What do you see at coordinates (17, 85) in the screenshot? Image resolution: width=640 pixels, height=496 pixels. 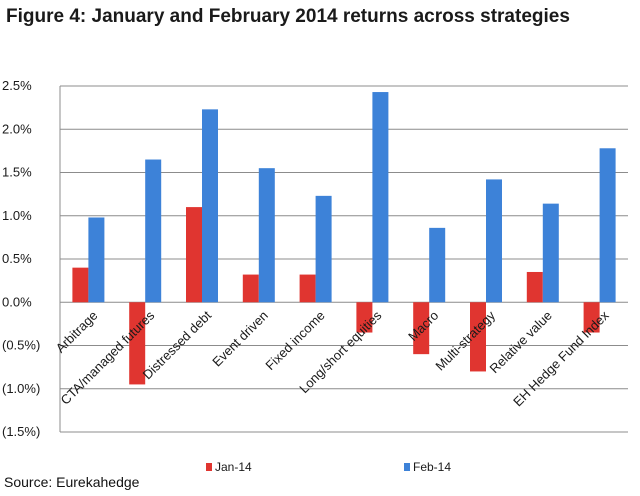 I see `y-tick-label: 2.5%` at bounding box center [17, 85].